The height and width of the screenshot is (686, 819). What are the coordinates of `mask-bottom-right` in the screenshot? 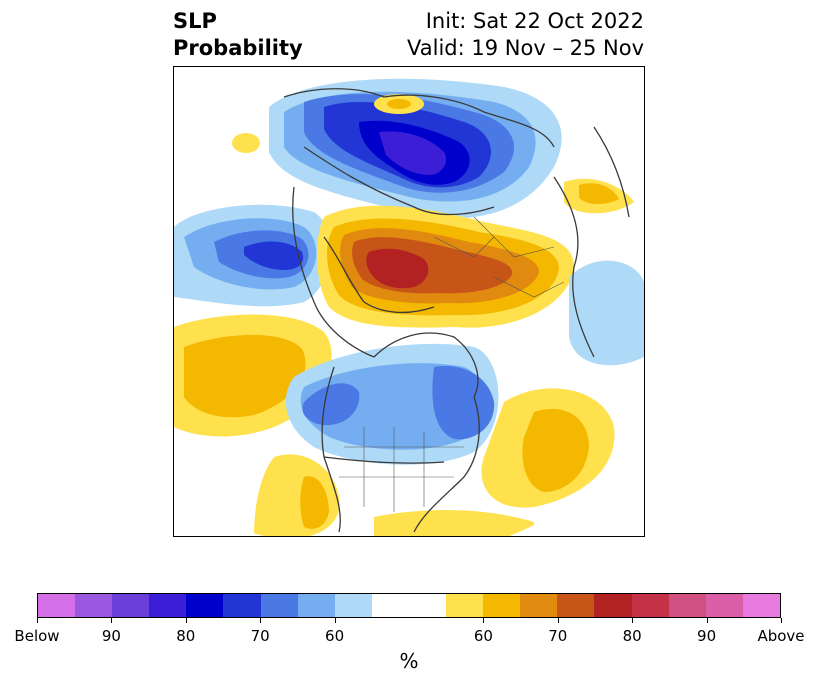 It's located at (576, 469).